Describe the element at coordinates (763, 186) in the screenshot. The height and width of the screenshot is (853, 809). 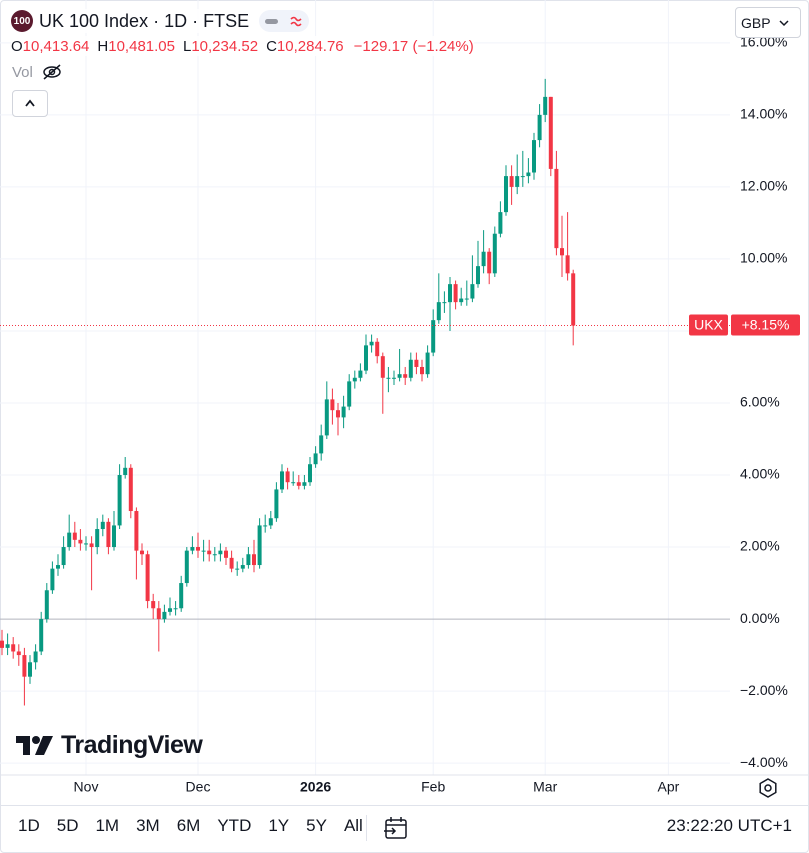
I see `y-tick-label: 12.00%` at that location.